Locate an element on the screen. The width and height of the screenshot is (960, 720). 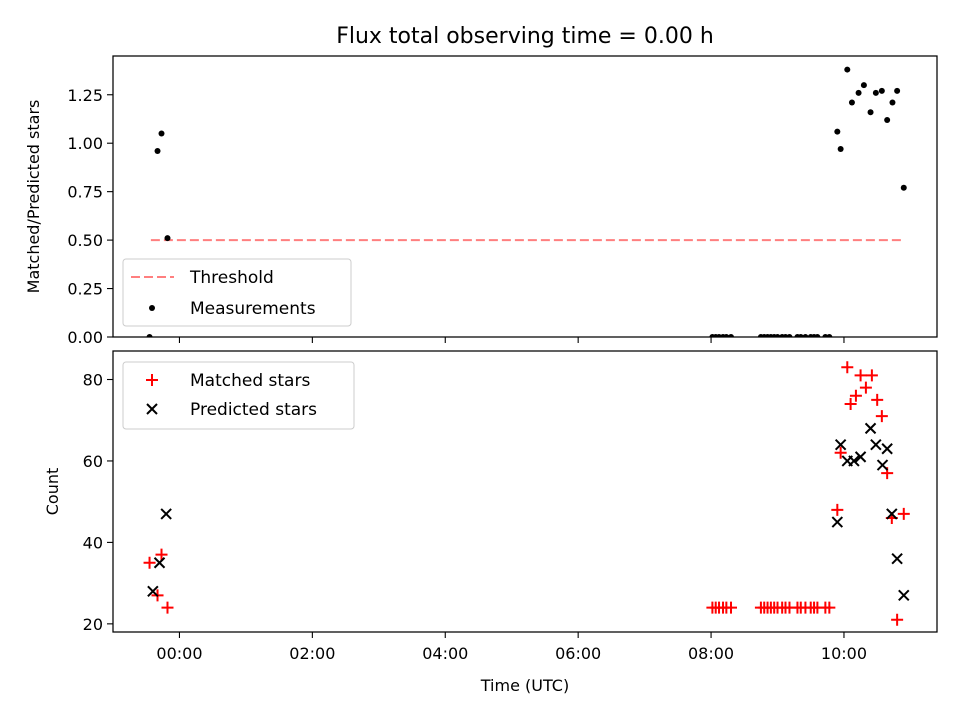
y-axis-label: Count is located at coordinates (52, 492).